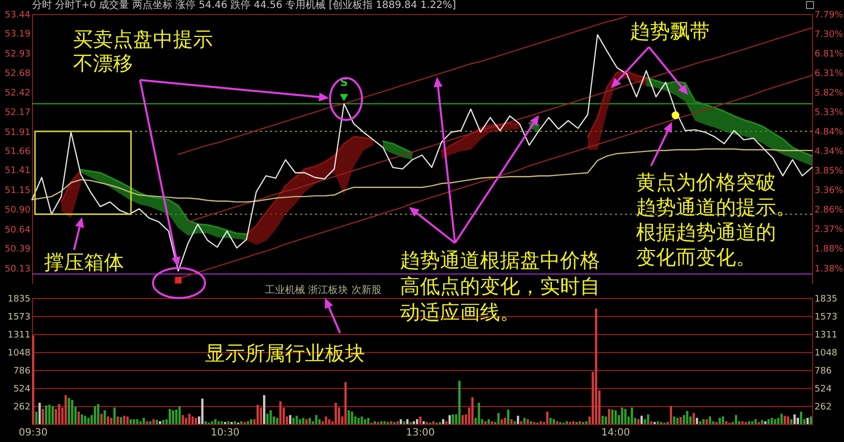  What do you see at coordinates (323, 291) in the screenshot?
I see `text: 工业机械 浙江板块 次新股` at bounding box center [323, 291].